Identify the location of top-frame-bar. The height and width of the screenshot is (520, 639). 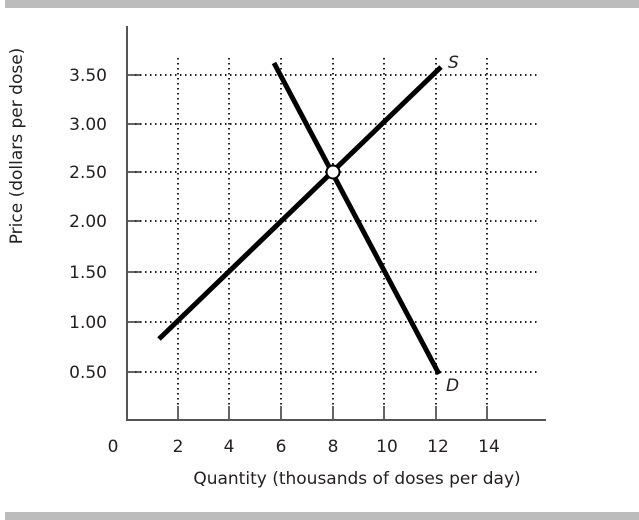
(322, 4).